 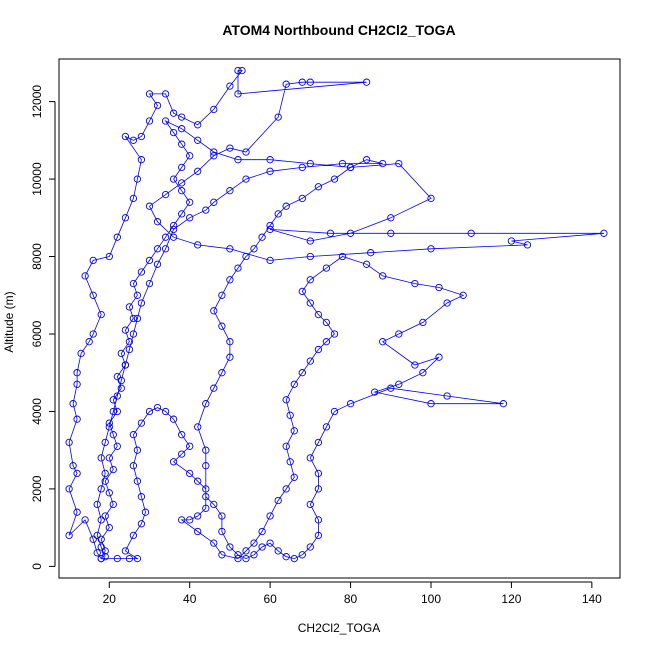 I want to click on y-axis-label: Altitude (m), so click(x=9, y=321).